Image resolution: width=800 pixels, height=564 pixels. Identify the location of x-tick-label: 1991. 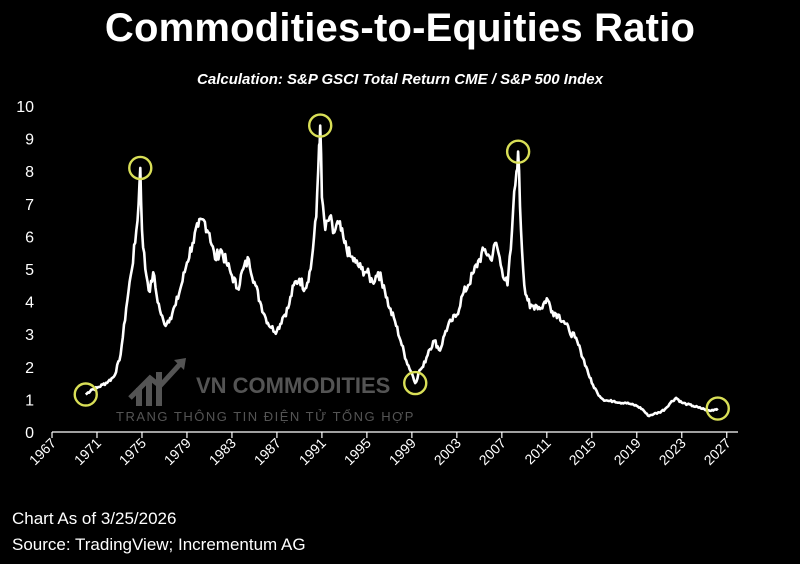
(312, 451).